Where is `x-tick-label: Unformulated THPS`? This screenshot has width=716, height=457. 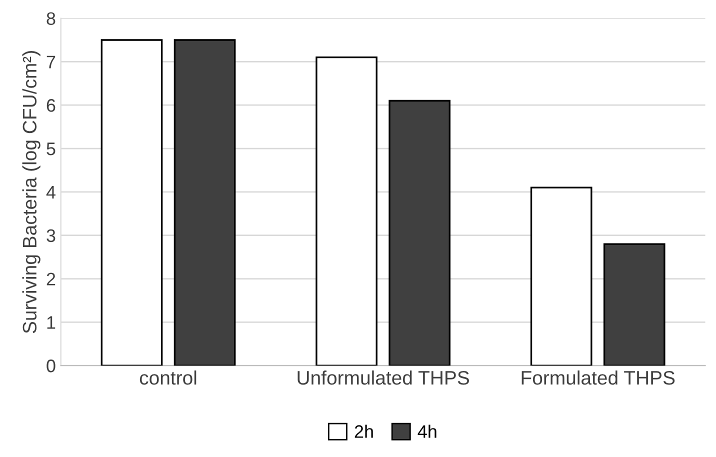
x-tick-label: Unformulated THPS is located at coordinates (383, 377).